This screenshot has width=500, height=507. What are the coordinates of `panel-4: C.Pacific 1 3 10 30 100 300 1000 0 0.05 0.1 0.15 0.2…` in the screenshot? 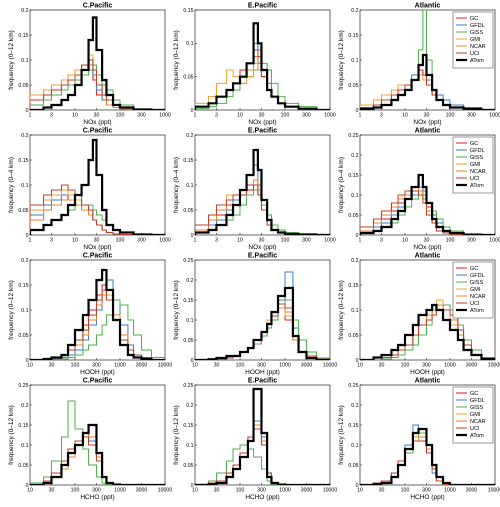 It's located at (89, 190).